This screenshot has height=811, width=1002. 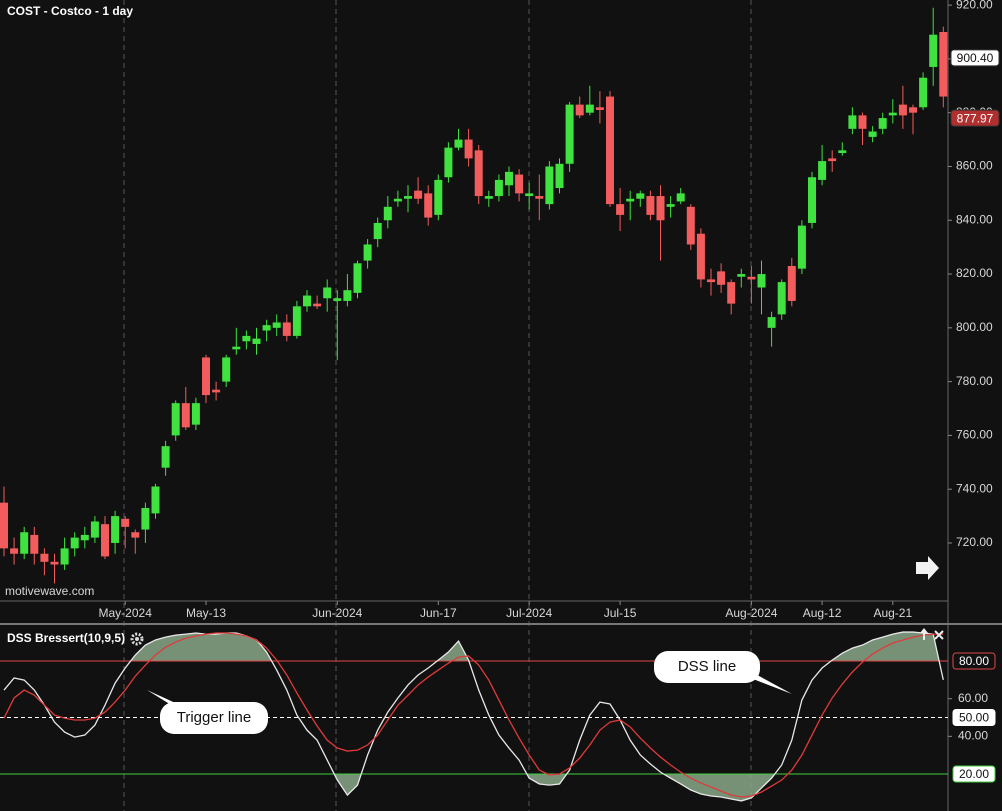 I want to click on panel-close-button, so click(x=939, y=635).